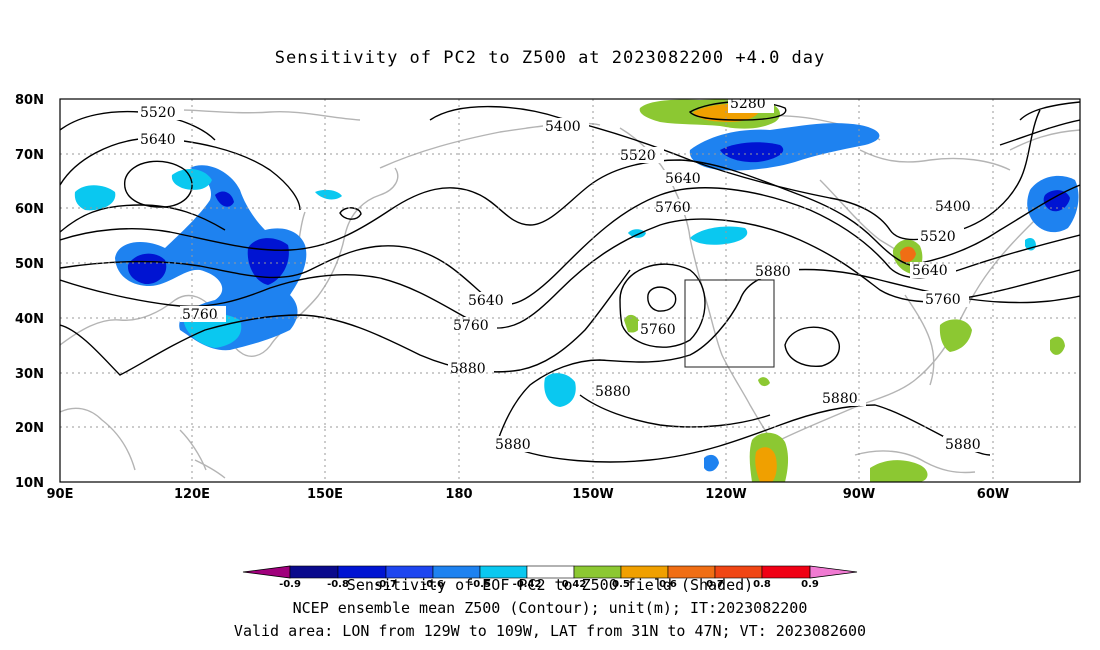 The width and height of the screenshot is (1100, 650). I want to click on colorbar-tick: -0.8, so click(338, 584).